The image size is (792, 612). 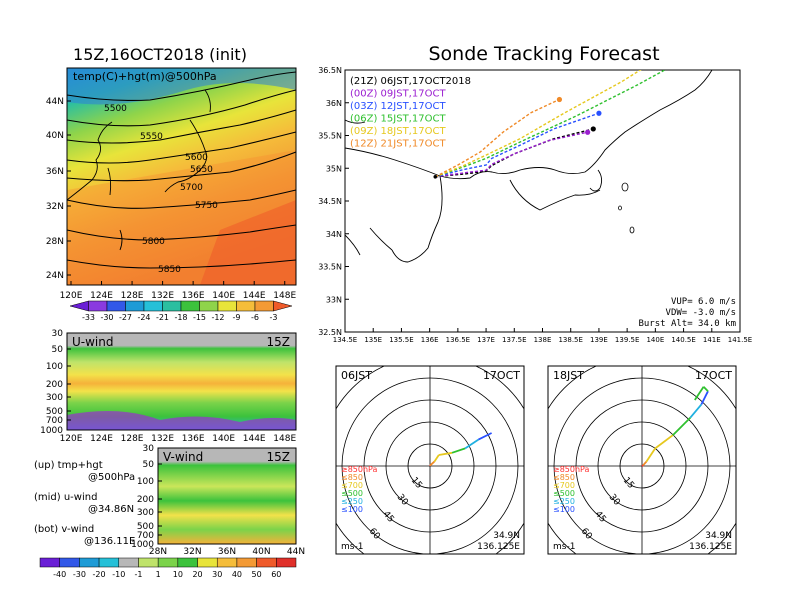 I want to click on launch-legend-entry: (12Z) 21JST,17OCT, so click(x=398, y=144).